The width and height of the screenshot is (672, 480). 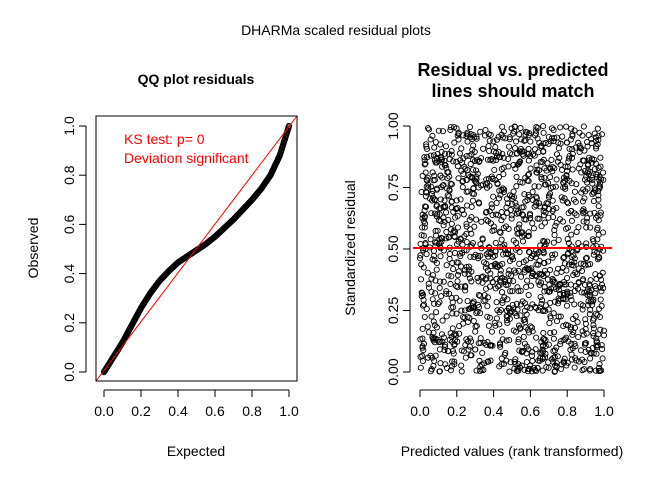 I want to click on qq-x-tick-label: 0.0, so click(x=104, y=411).